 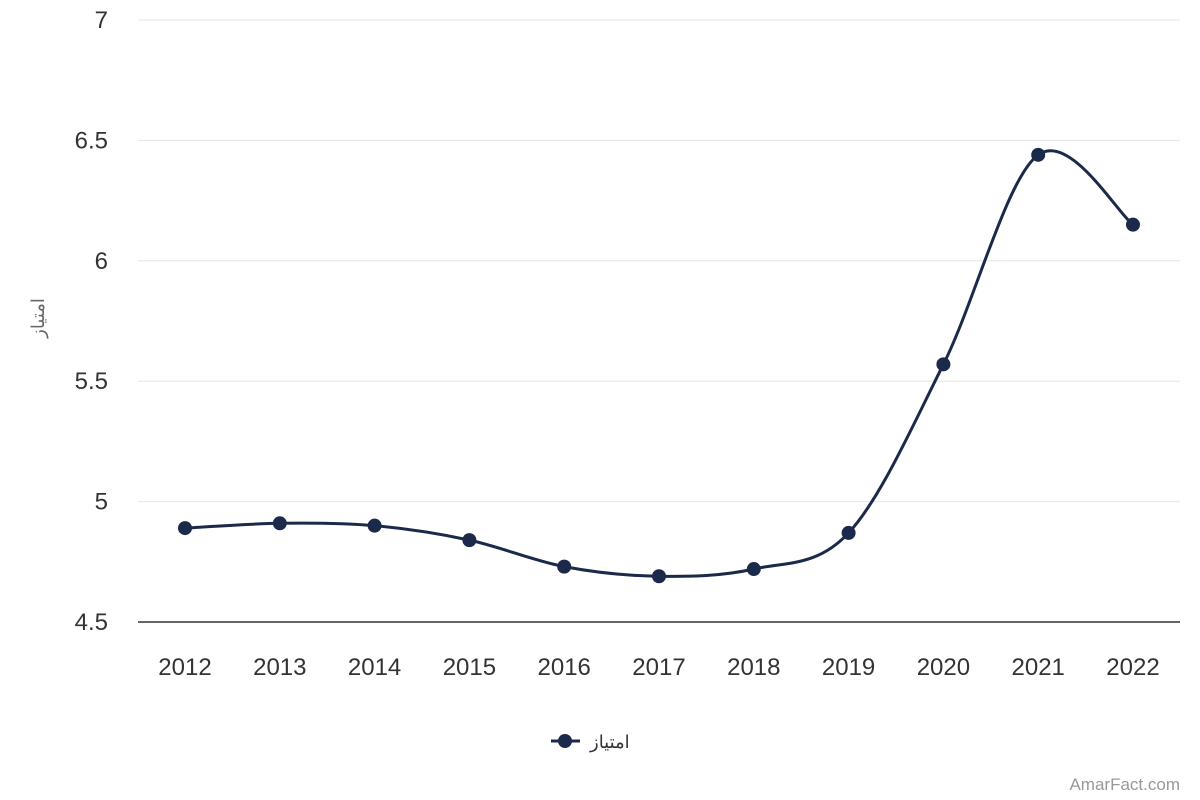 What do you see at coordinates (943, 364) in the screenshot?
I see `data-point-2020` at bounding box center [943, 364].